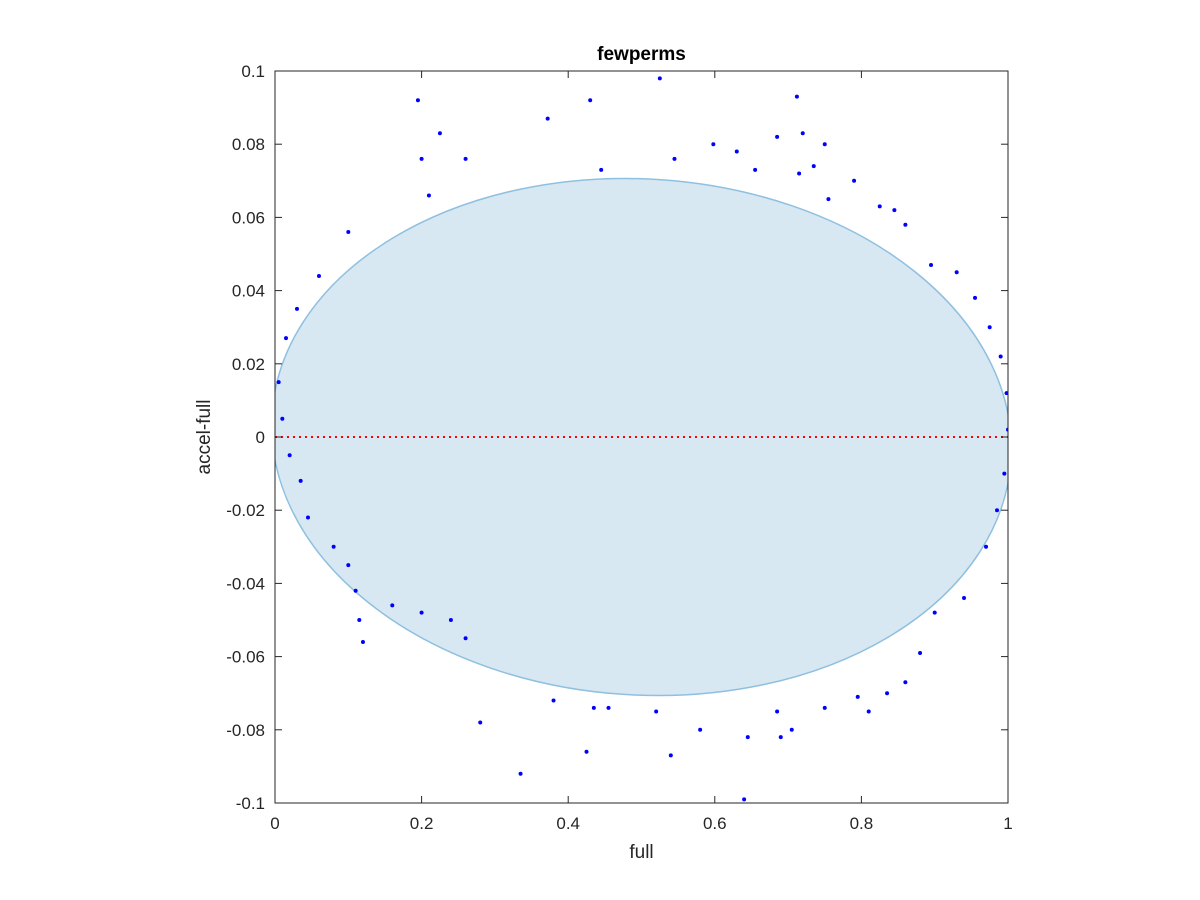 Image resolution: width=1200 pixels, height=900 pixels. What do you see at coordinates (715, 823) in the screenshot?
I see `x-tick-label: 0.6` at bounding box center [715, 823].